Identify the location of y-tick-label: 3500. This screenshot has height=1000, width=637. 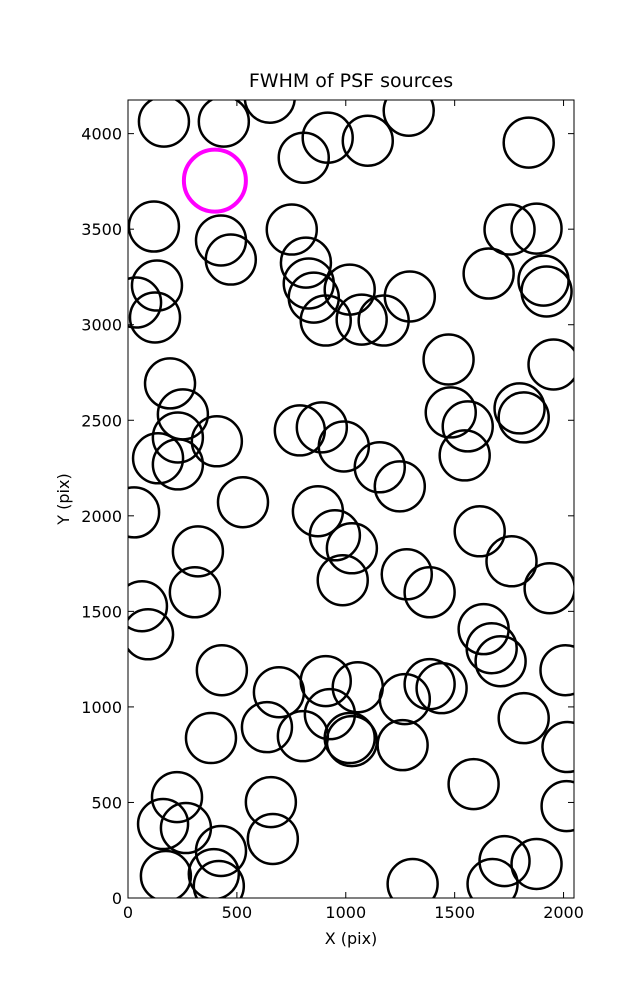
(101, 229).